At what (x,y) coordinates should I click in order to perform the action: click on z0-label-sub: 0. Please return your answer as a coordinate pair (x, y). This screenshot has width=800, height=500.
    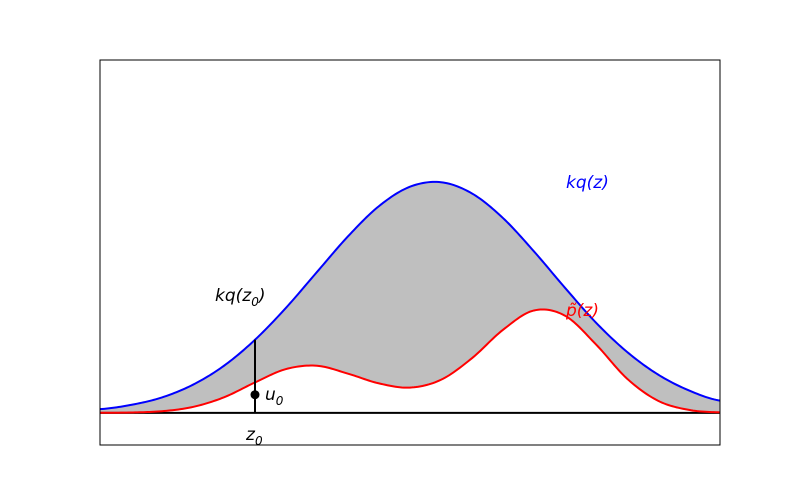
    Looking at the image, I should click on (259, 441).